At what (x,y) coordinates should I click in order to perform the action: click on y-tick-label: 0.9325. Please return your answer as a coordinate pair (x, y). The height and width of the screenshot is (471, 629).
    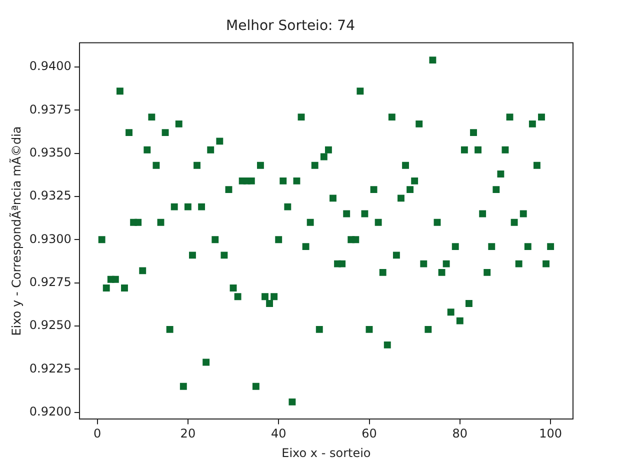
    Looking at the image, I should click on (50, 195).